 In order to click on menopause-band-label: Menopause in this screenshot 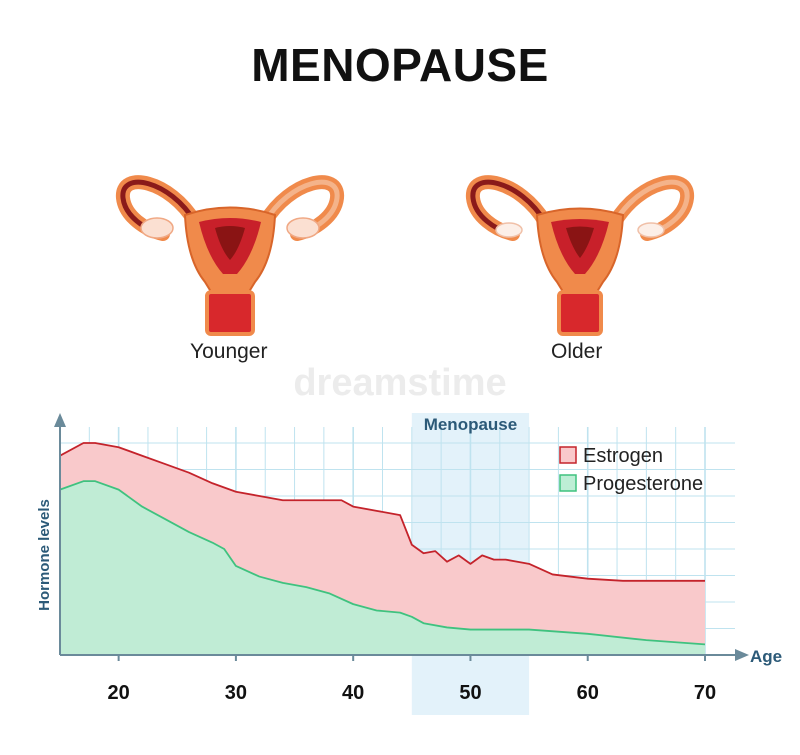, I will do `click(471, 424)`.